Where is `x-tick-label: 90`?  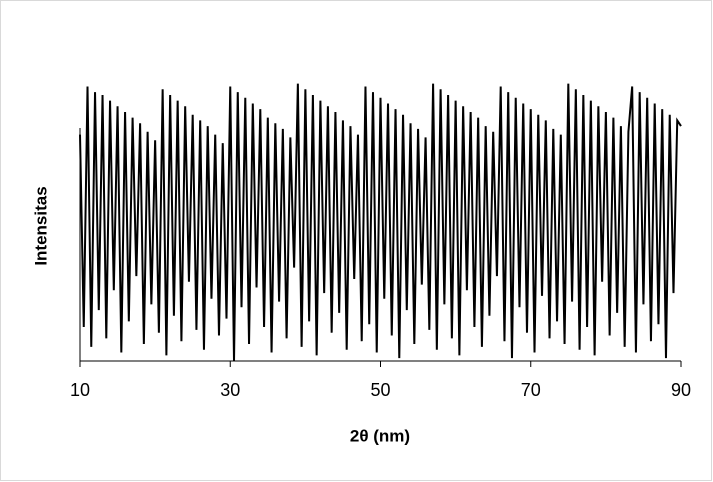
x-tick-label: 90 is located at coordinates (681, 390).